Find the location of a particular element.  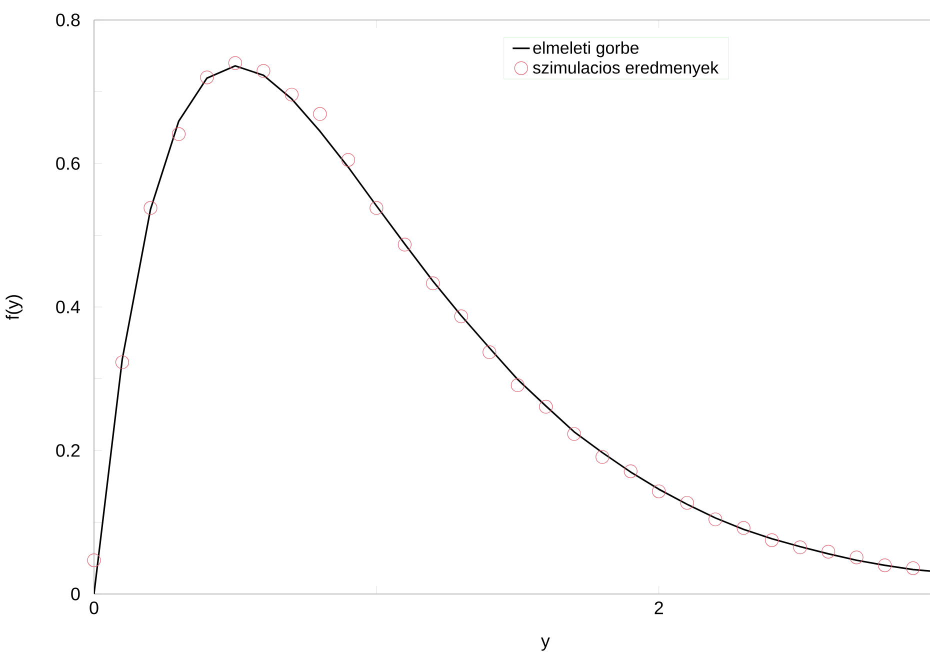

y-tick-label: 0.6 is located at coordinates (68, 163).